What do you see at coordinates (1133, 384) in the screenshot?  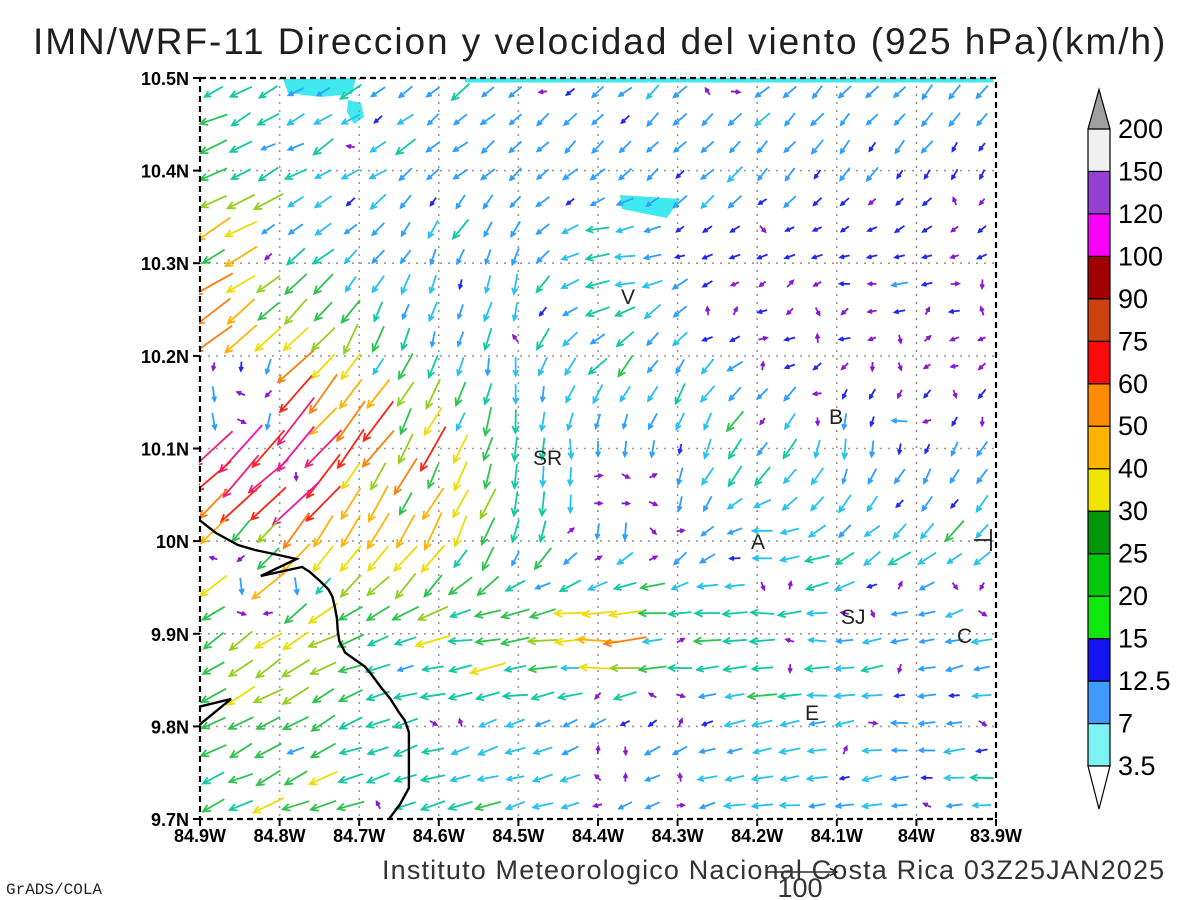 I see `svg-text: 60` at bounding box center [1133, 384].